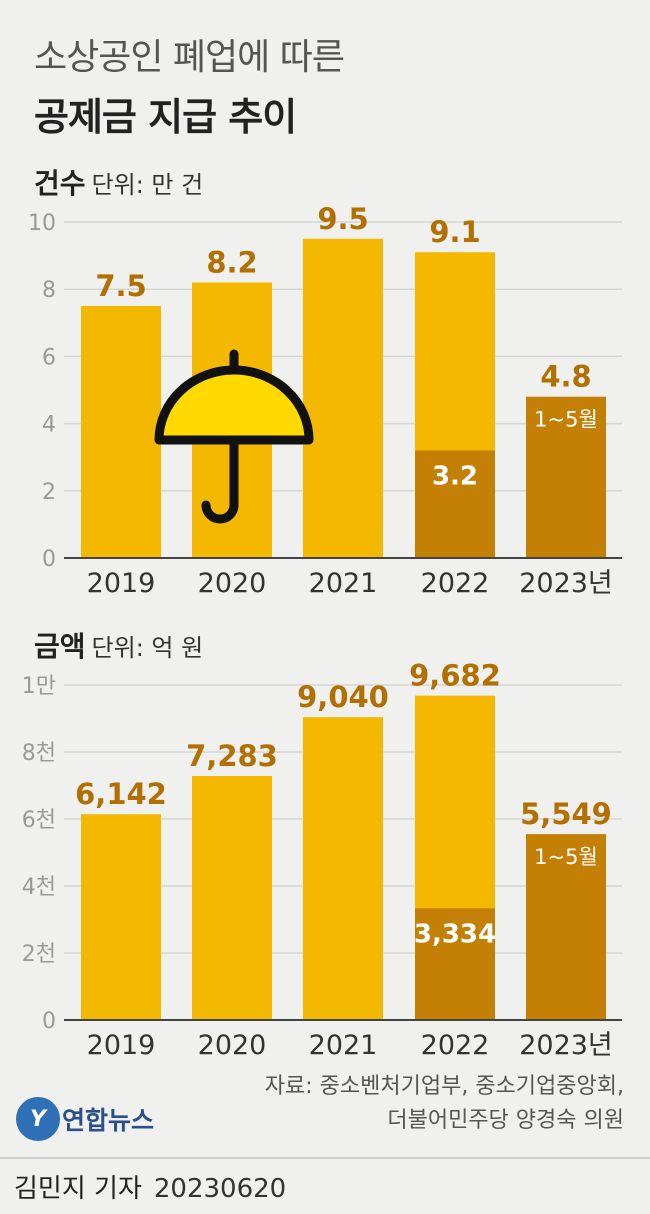 Image resolution: width=650 pixels, height=1214 pixels. Describe the element at coordinates (42, 223) in the screenshot. I see `y-tick-label: 10` at that location.